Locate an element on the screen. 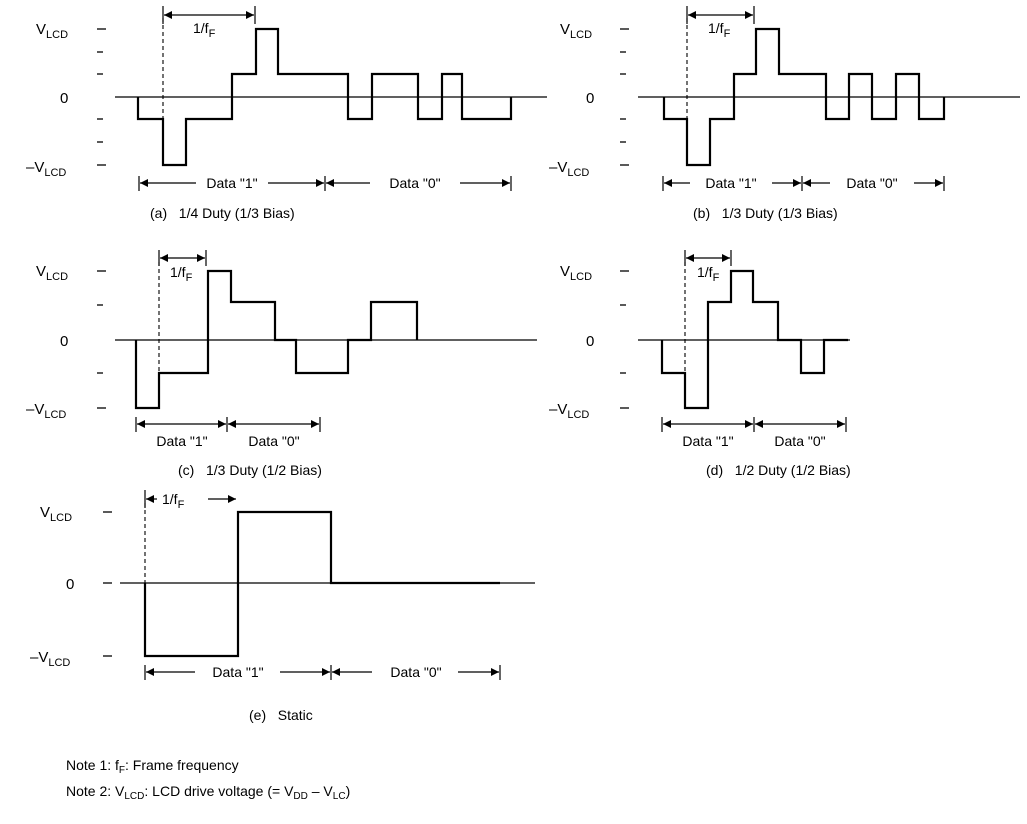  panel-d-period-label: 1/fF is located at coordinates (708, 274).